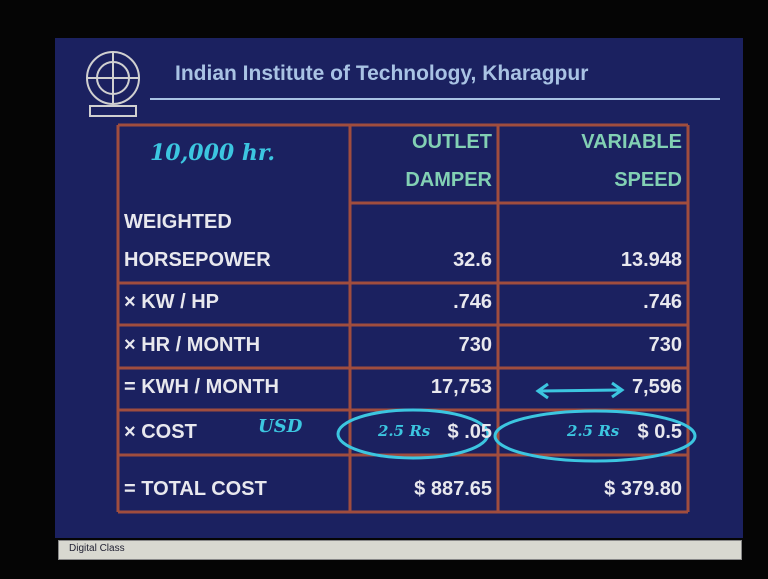 Image resolution: width=768 pixels, height=579 pixels. Describe the element at coordinates (195, 489) in the screenshot. I see `row-label: = TOTAL COST` at that location.